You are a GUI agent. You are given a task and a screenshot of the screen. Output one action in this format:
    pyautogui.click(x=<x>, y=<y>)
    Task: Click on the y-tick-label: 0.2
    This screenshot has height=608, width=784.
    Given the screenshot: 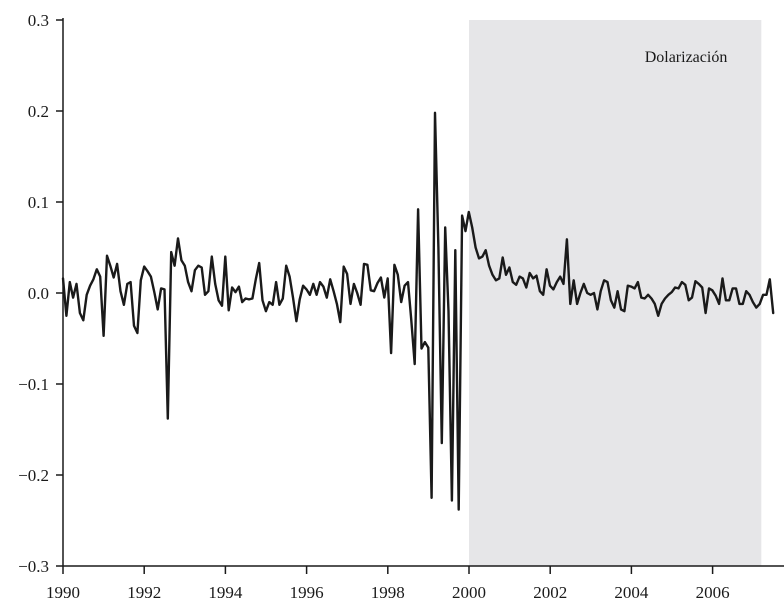 What is the action you would take?
    pyautogui.click(x=38, y=111)
    